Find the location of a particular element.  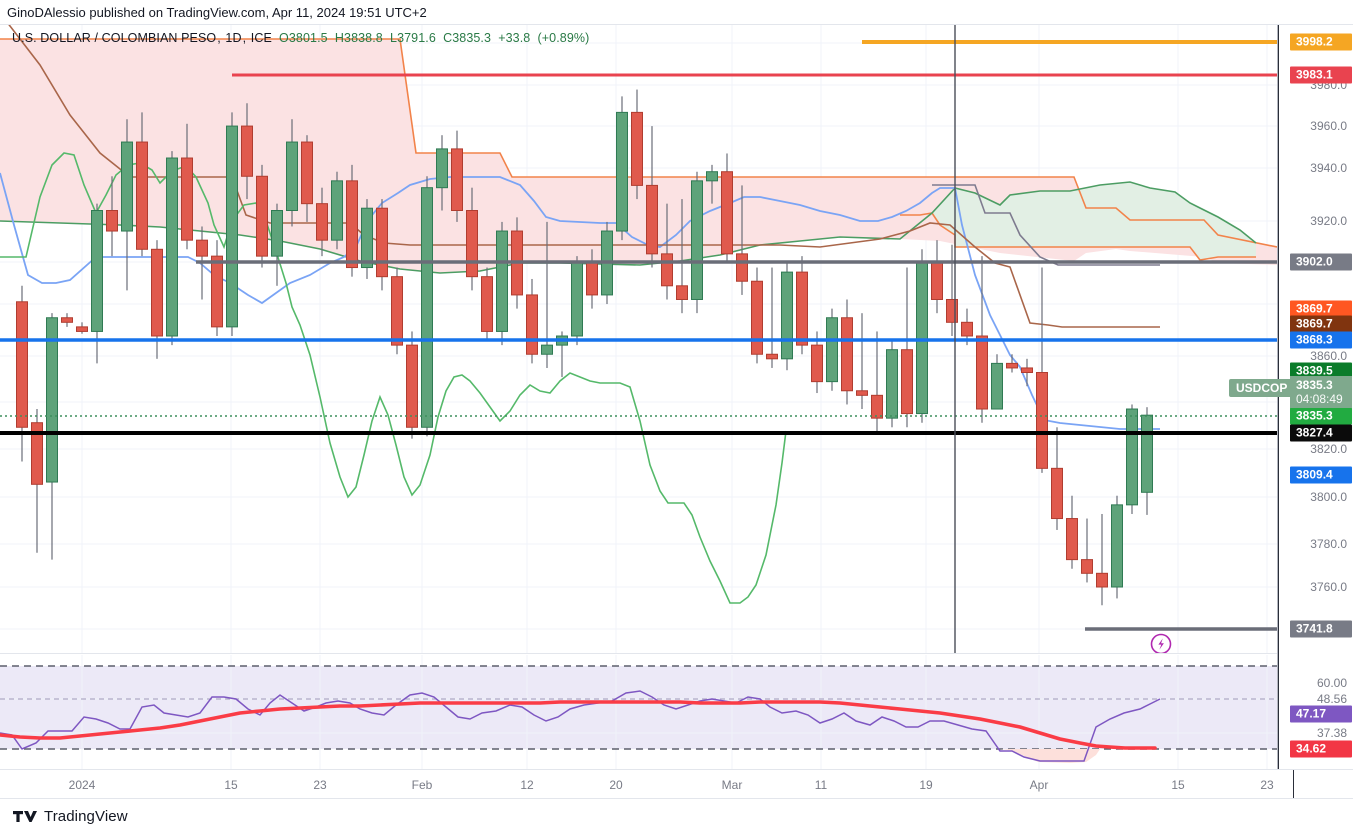

price-axis-tick: 3860.0 is located at coordinates (1328, 356).